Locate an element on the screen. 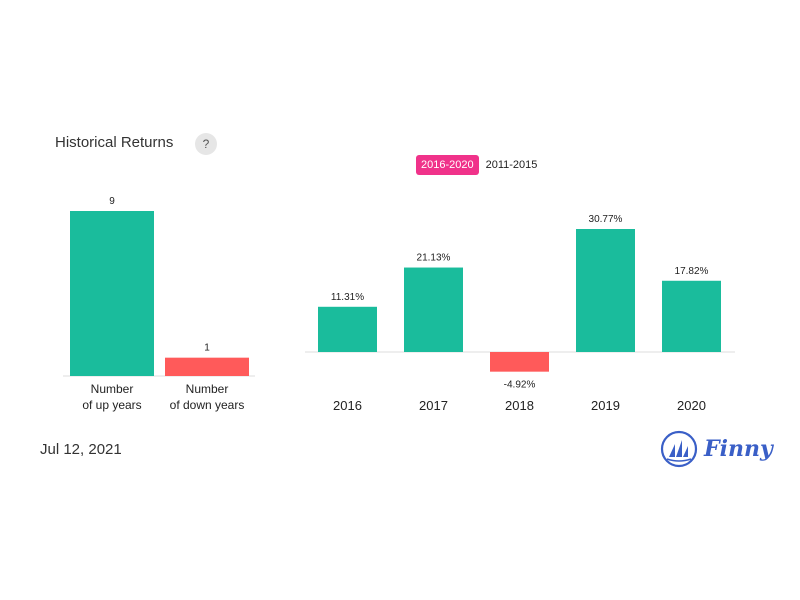  page-title: Historical Returns is located at coordinates (114, 142).